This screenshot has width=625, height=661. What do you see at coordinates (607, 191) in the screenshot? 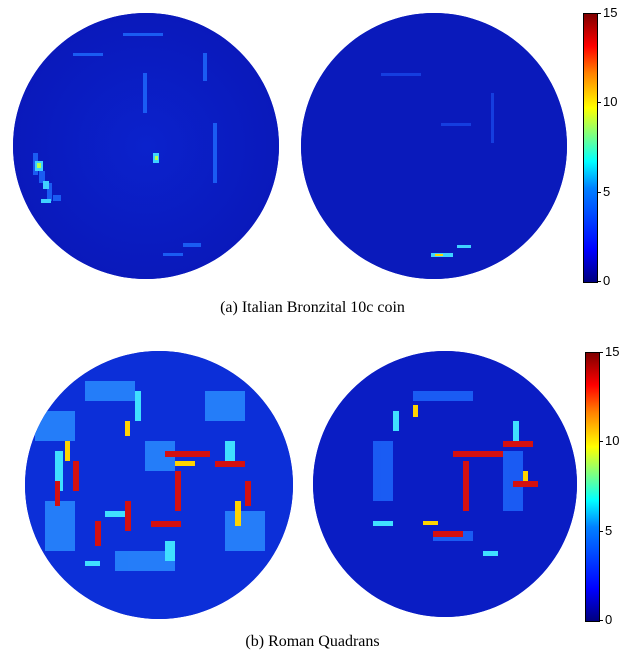
I see `colorbar-a-label-5: 5` at bounding box center [607, 191].